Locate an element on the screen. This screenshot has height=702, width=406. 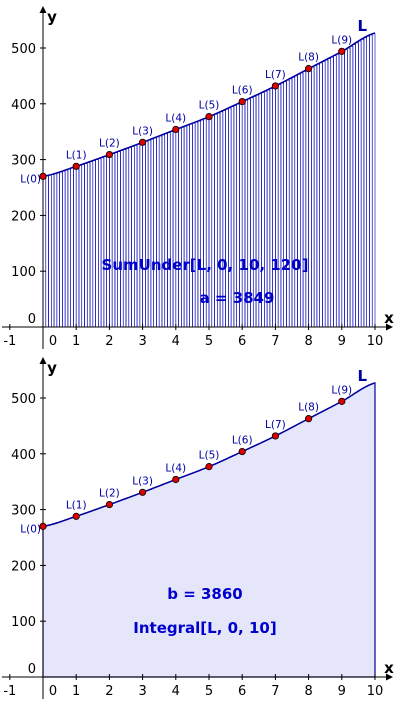
point-label: L(9) is located at coordinates (341, 390).